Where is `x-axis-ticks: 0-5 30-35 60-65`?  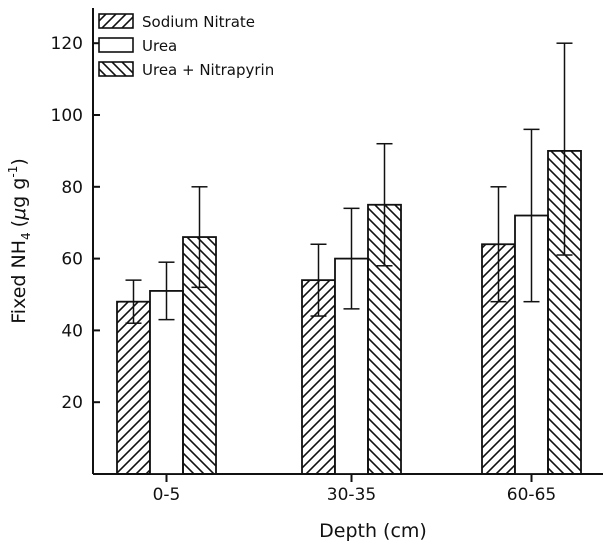 x-axis-ticks: 0-5 30-35 60-65 is located at coordinates (354, 489).